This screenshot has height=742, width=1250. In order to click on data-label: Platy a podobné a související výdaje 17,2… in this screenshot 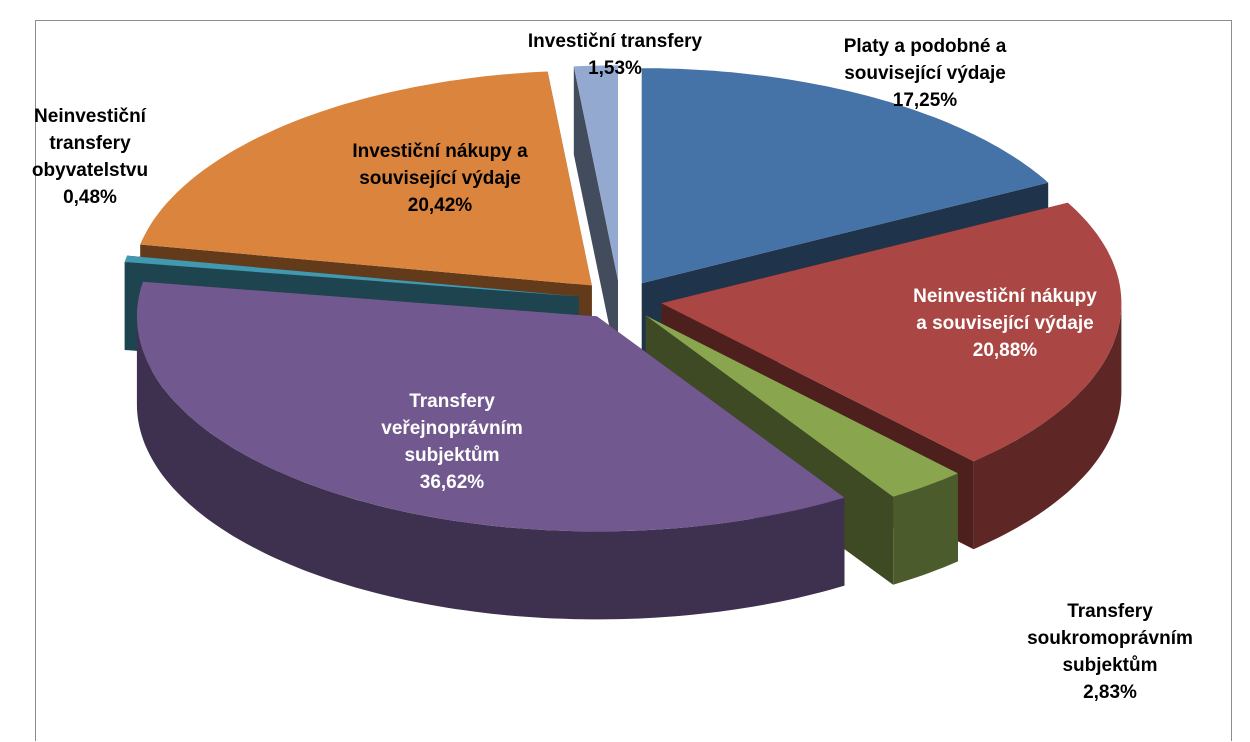, I will do `click(925, 73)`.